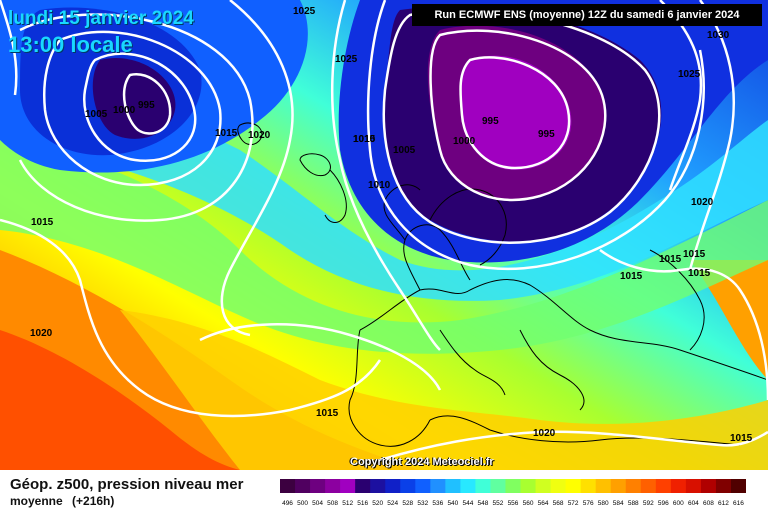 The height and width of the screenshot is (512, 768). Describe the element at coordinates (287, 503) in the screenshot. I see `scale-label: 496` at that location.